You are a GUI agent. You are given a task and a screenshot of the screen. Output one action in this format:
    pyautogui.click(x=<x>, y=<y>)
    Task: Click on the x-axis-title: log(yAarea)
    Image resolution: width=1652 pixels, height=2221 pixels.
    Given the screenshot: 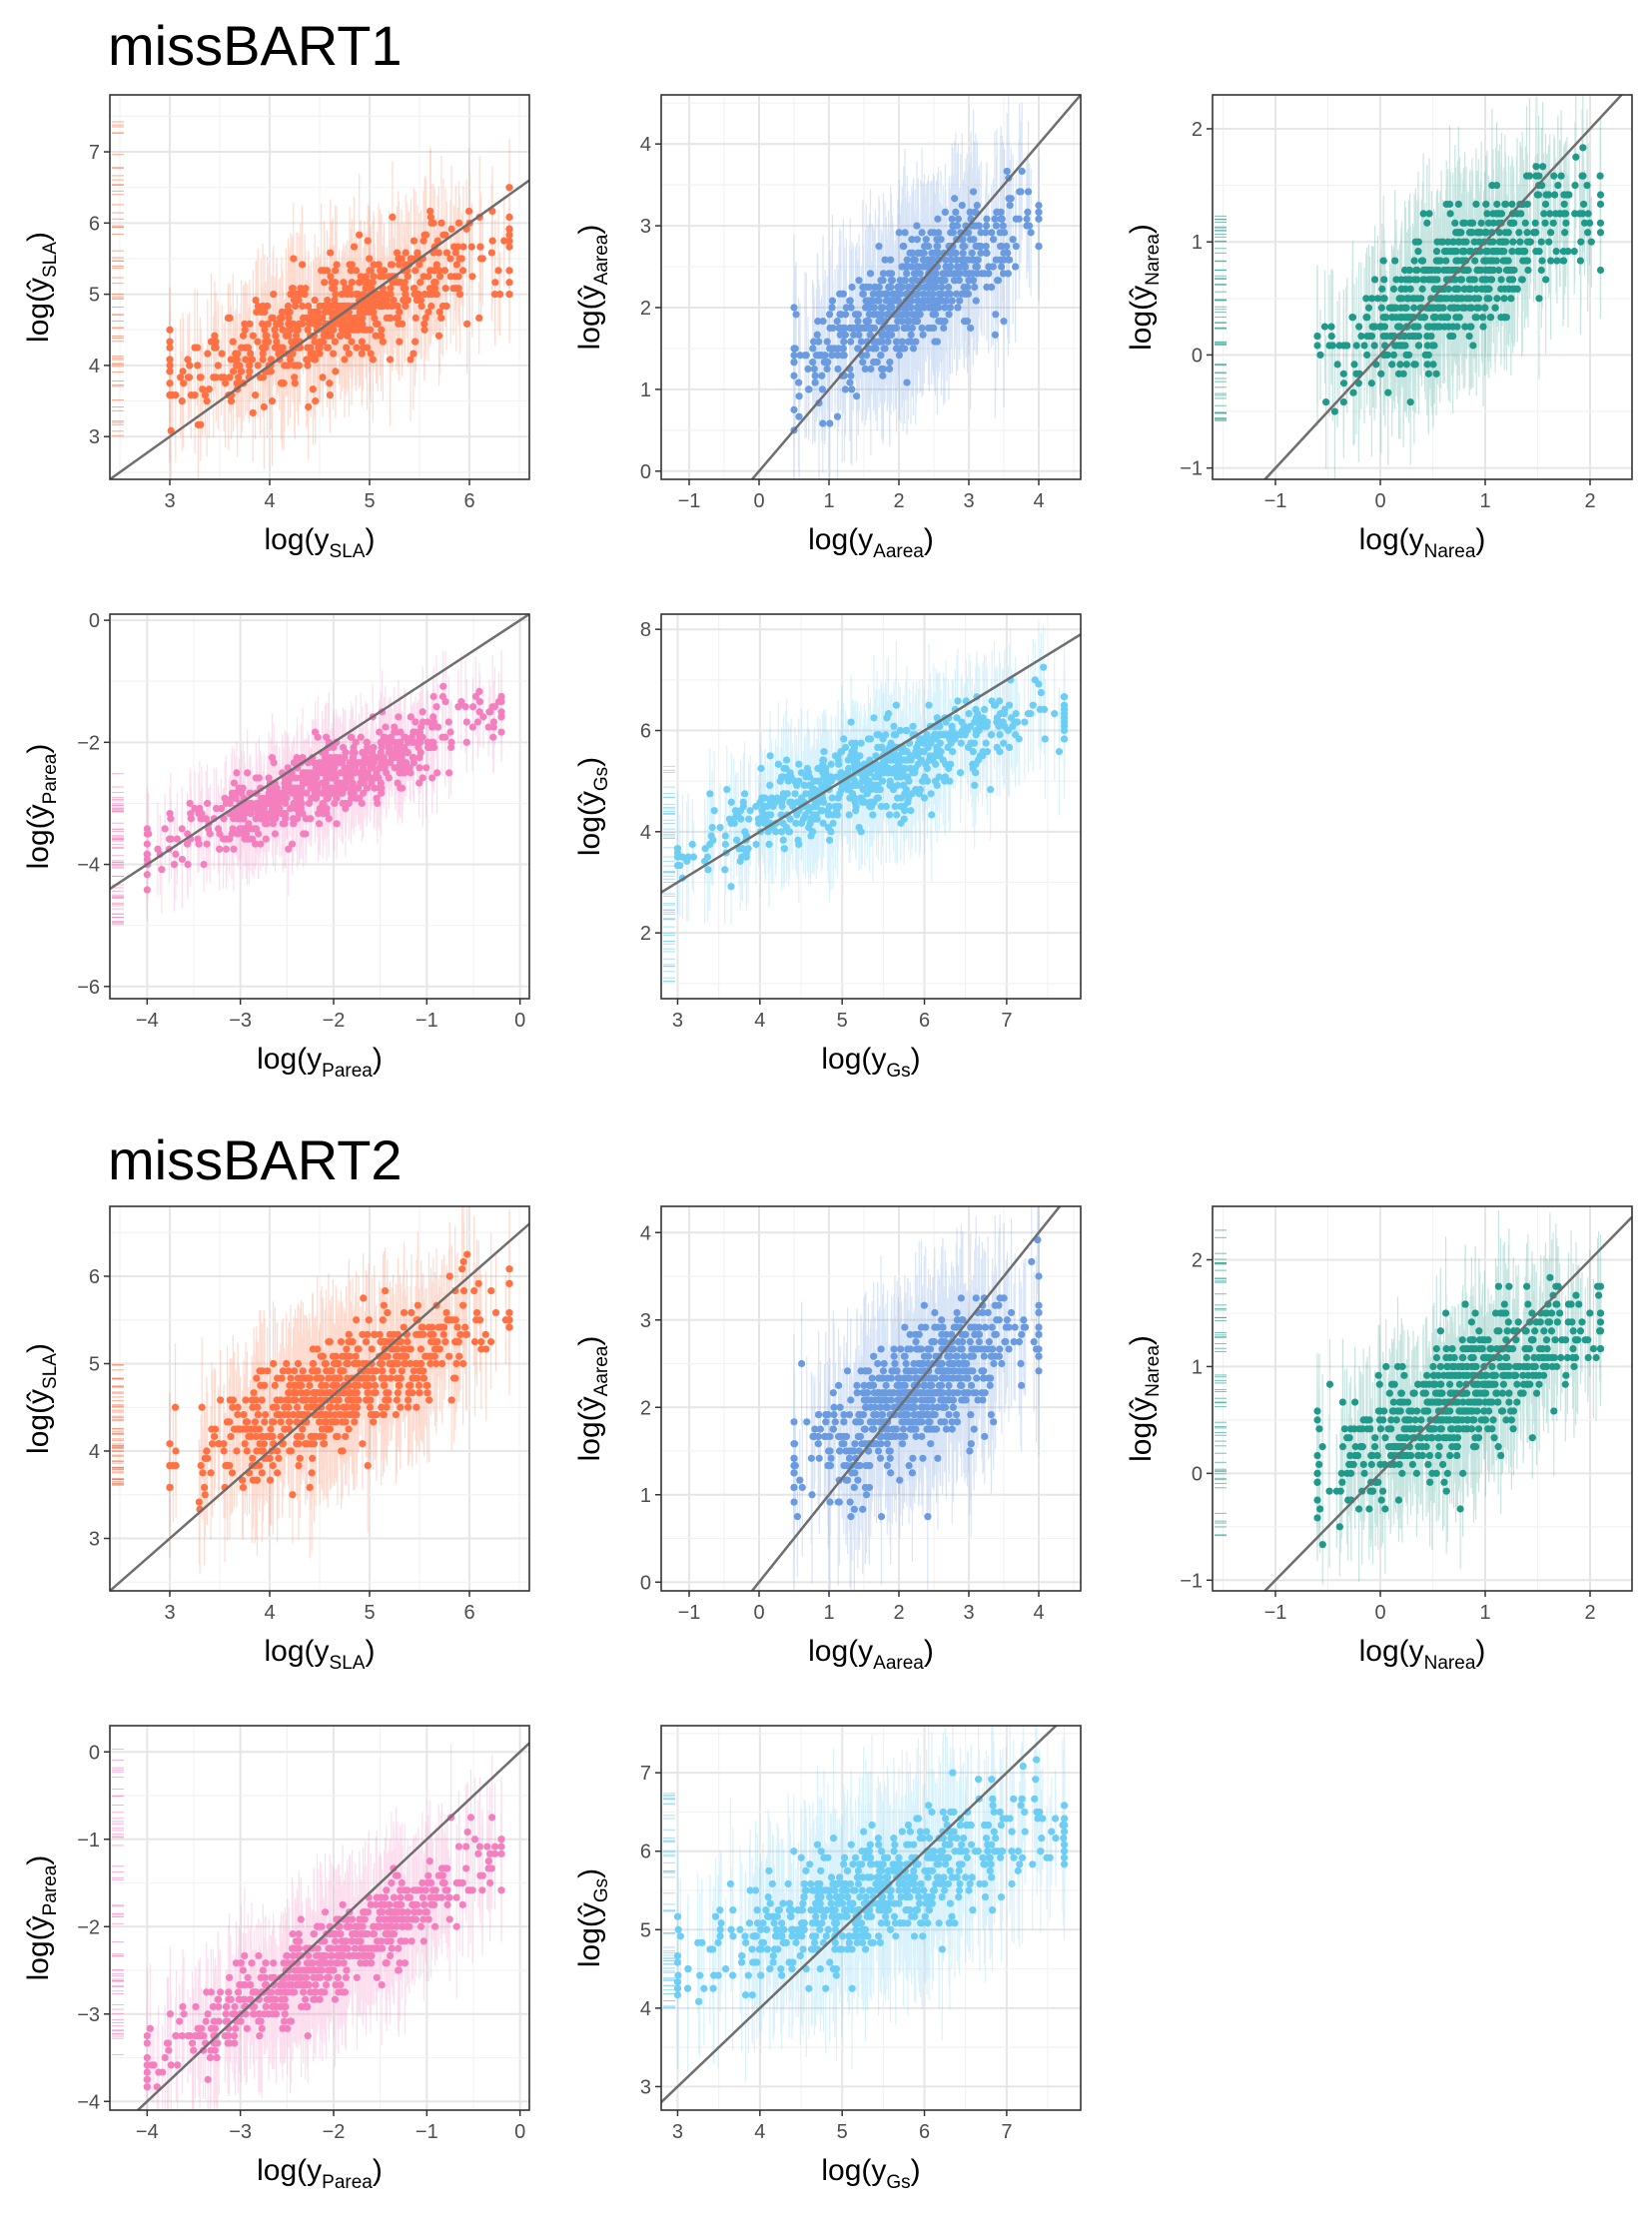 What is the action you would take?
    pyautogui.click(x=871, y=542)
    